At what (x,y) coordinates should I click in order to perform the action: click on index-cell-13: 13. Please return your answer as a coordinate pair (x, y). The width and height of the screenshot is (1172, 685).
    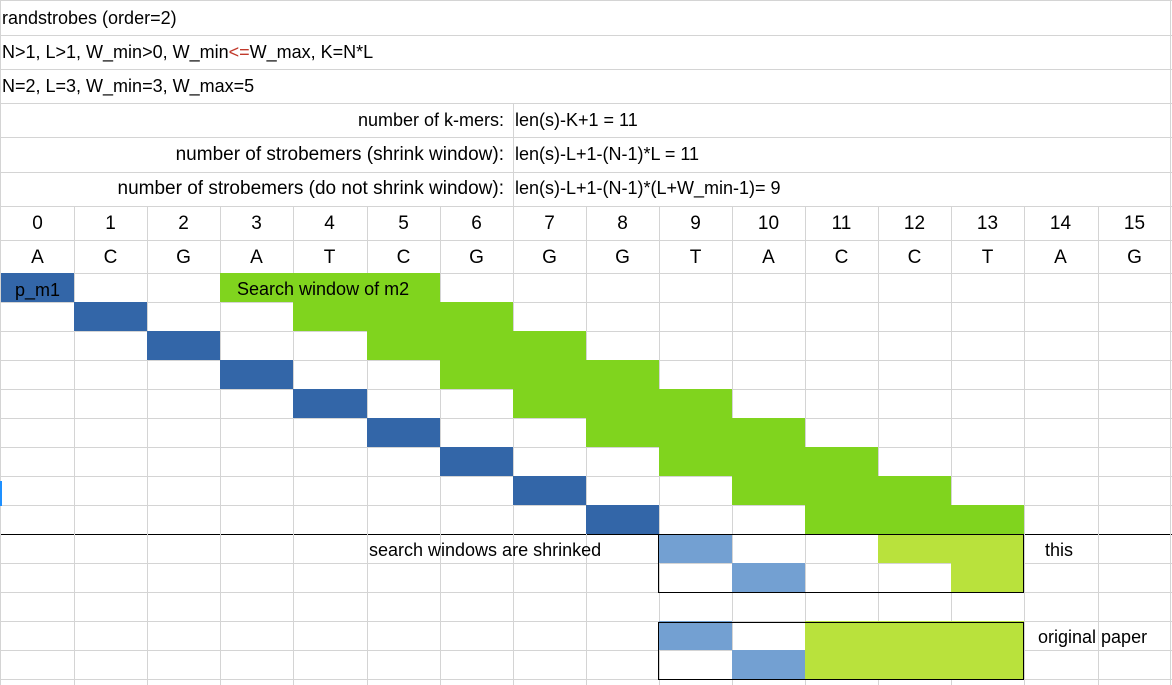
    Looking at the image, I should click on (987, 223).